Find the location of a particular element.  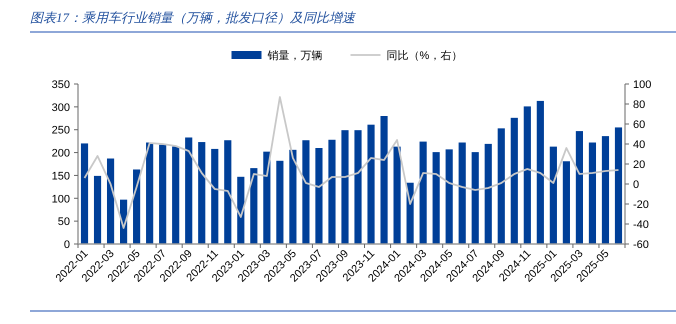

legend-label: 销量，万辆 is located at coordinates (294, 56).